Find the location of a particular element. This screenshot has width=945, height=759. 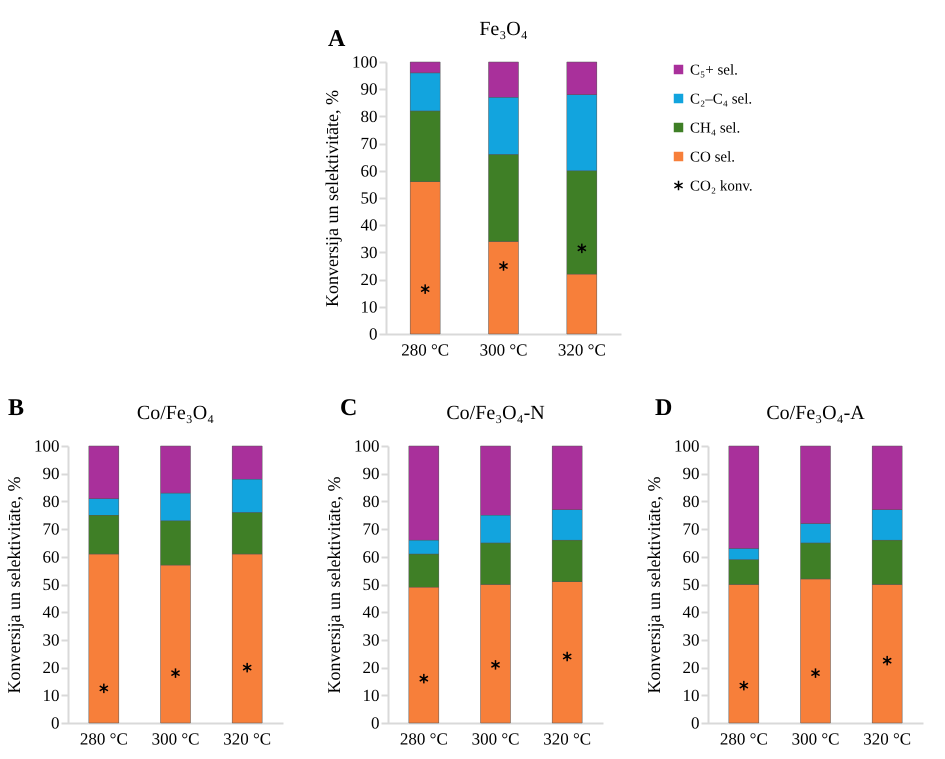

legend-label: CO sel. is located at coordinates (712, 158).